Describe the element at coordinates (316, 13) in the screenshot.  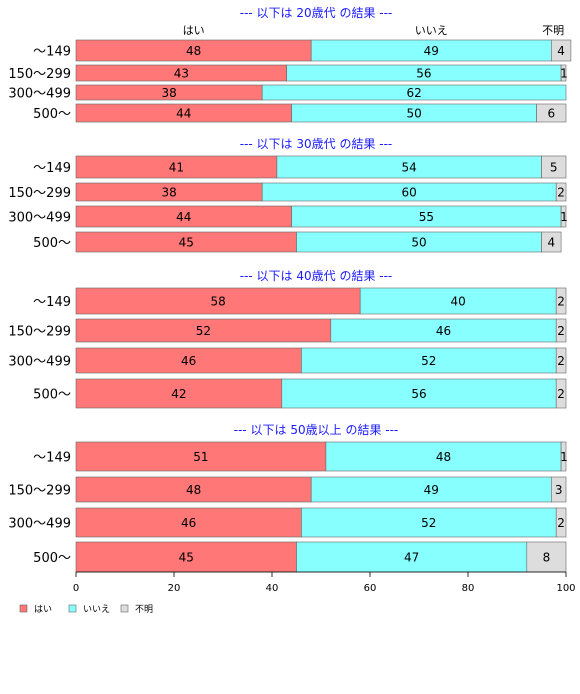
I see `group-title: --- 以下は 20歳代 の結果 ---` at that location.